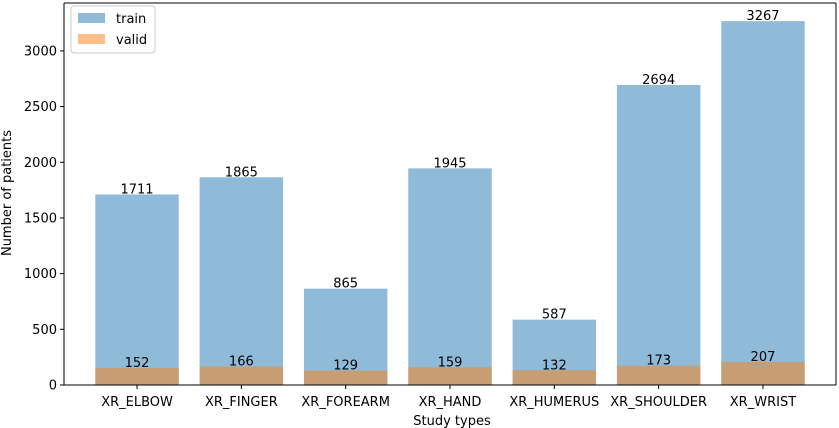  I want to click on data-label-valid: 159, so click(450, 362).